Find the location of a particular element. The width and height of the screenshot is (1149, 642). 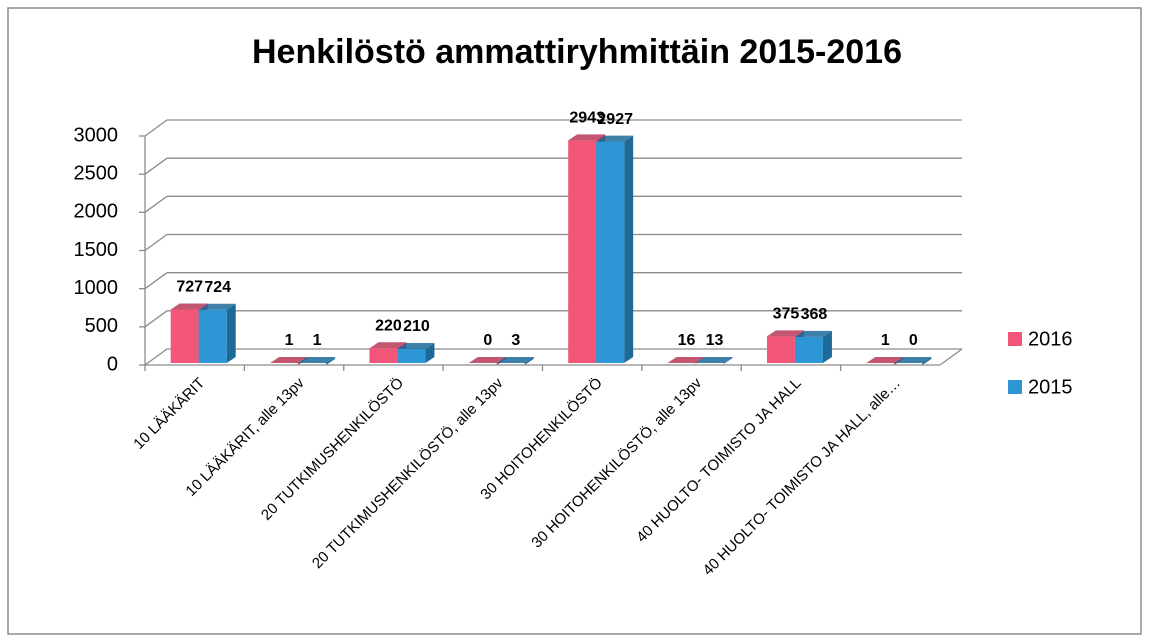

legend-label: 2015 is located at coordinates (1050, 387).